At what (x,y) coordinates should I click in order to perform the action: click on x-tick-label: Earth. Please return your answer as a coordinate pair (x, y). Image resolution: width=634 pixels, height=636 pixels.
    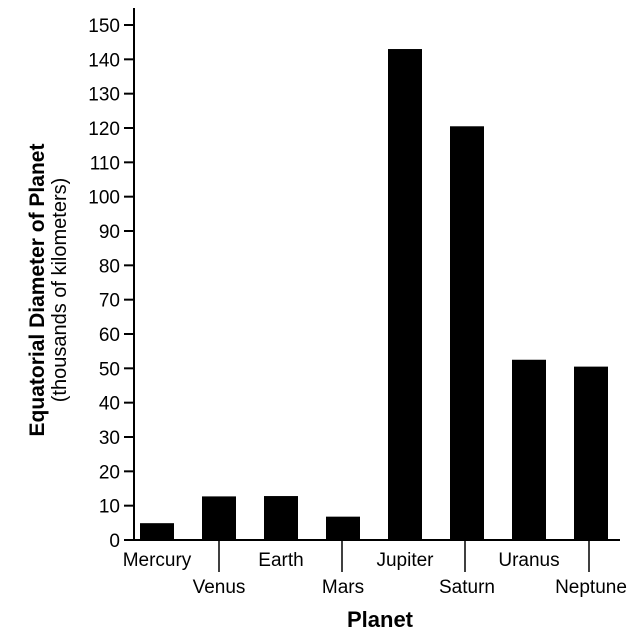
    Looking at the image, I should click on (280, 560).